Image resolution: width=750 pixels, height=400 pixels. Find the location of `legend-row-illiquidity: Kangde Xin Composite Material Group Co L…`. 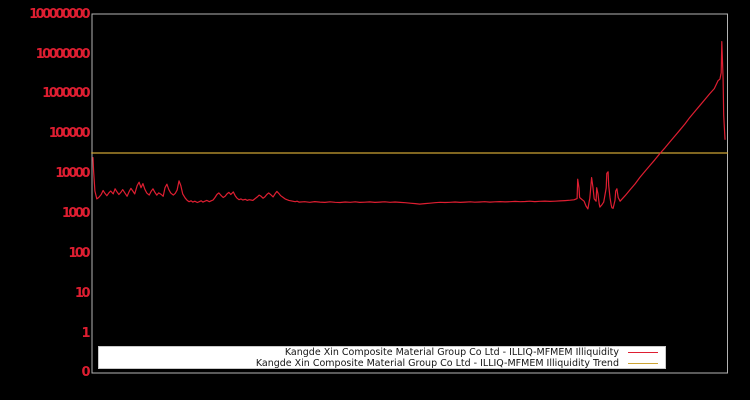

legend-row-illiquidity: Kangde Xin Composite Material Group Co L… is located at coordinates (382, 352).